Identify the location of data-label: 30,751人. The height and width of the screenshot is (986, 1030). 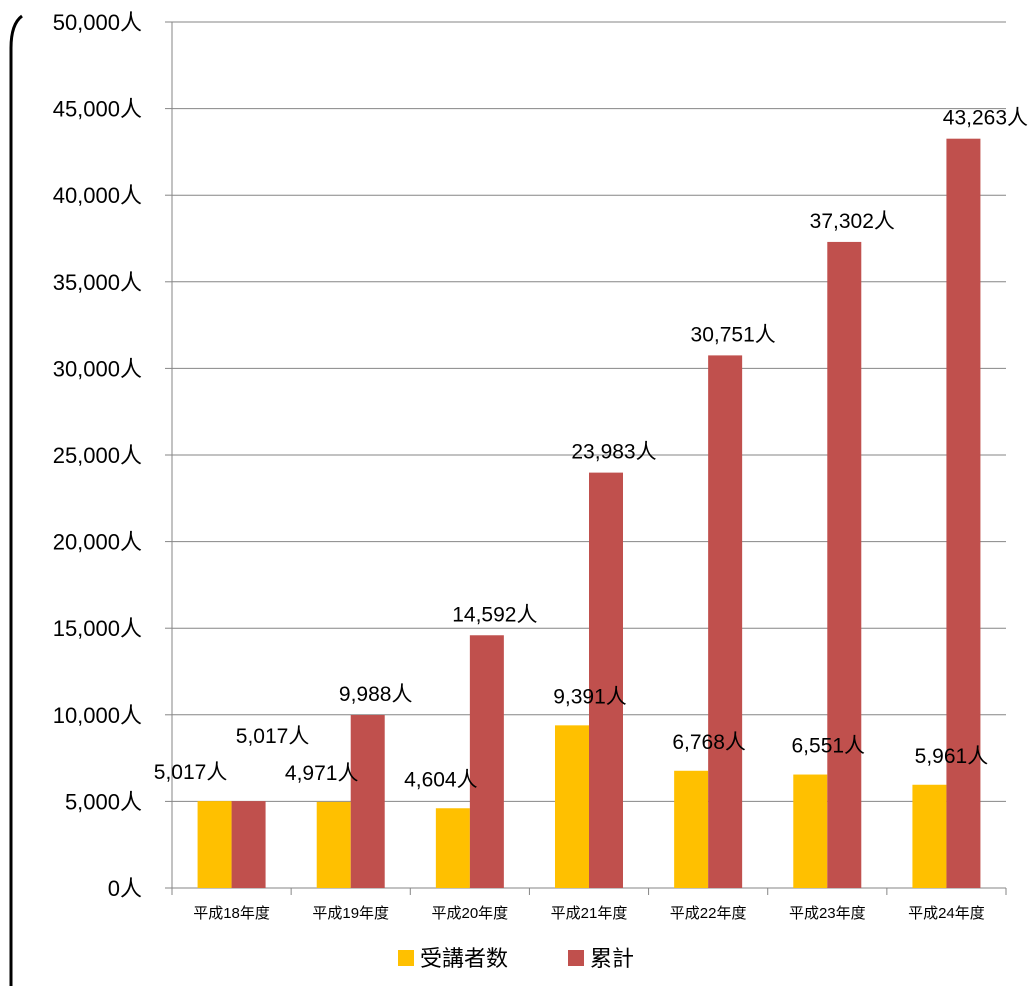
(733, 334).